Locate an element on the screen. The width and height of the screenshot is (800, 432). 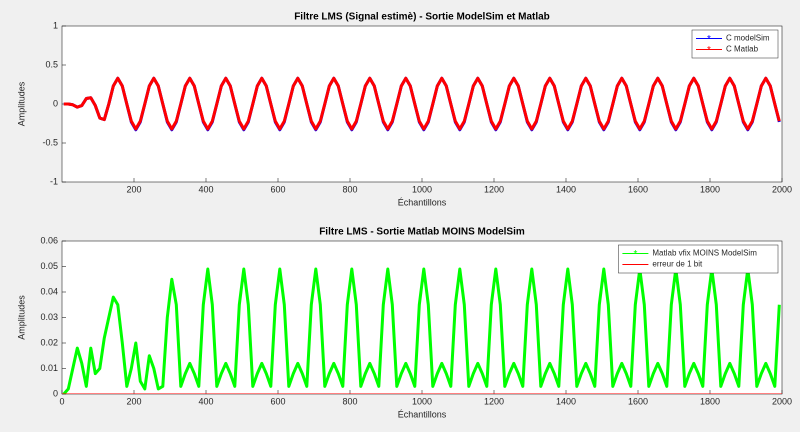
legend-label: C Matlab is located at coordinates (742, 49).